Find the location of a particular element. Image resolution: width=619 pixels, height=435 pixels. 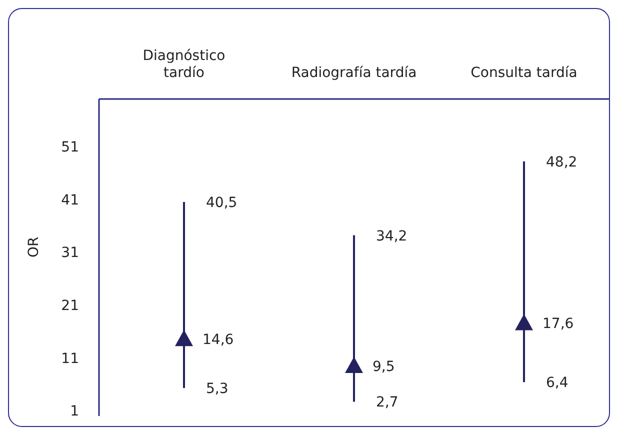

x-tick-label: Diagnóstico tardío is located at coordinates (184, 64).